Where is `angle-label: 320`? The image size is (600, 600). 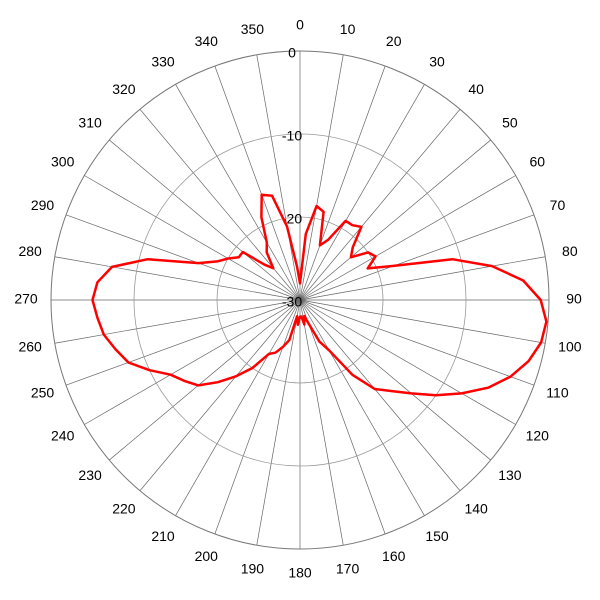
angle-label: 320 is located at coordinates (124, 89).